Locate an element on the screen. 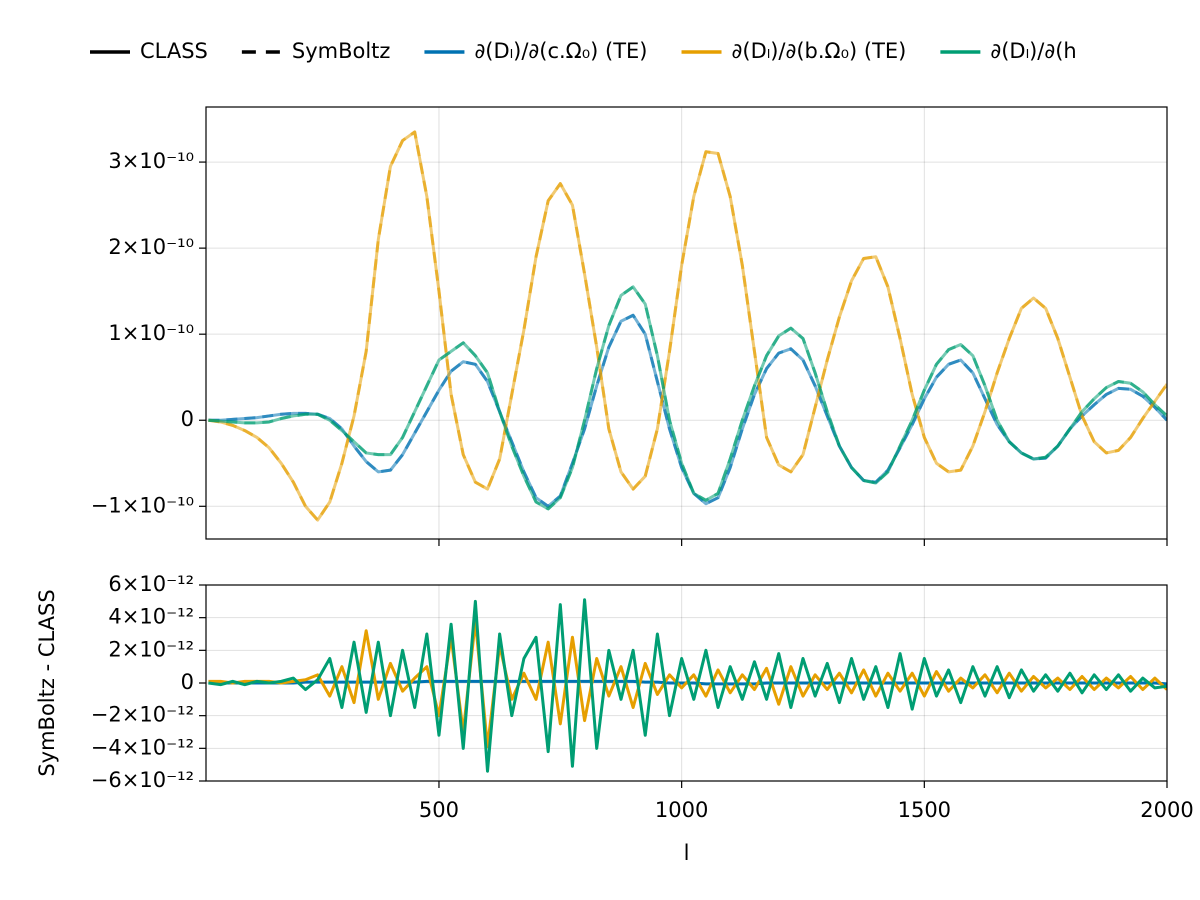  legend-label: ∂(Dₗ)/∂(b.Ω₀) (TE) is located at coordinates (819, 51).